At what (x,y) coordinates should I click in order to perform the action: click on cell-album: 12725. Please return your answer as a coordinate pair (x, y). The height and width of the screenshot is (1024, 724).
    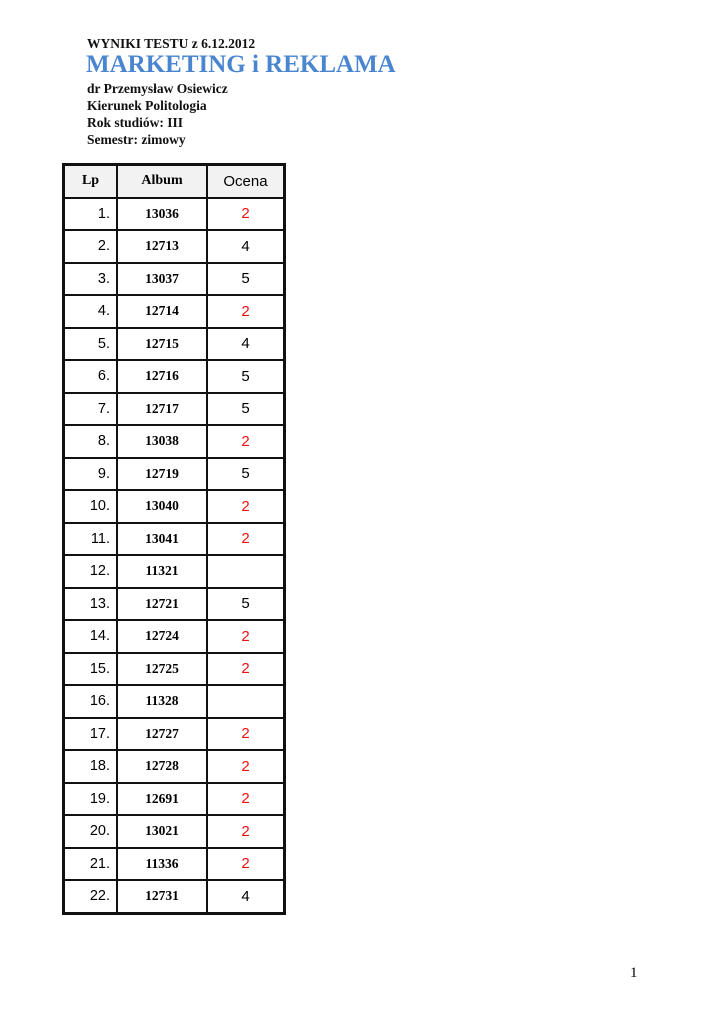
    Looking at the image, I should click on (162, 668).